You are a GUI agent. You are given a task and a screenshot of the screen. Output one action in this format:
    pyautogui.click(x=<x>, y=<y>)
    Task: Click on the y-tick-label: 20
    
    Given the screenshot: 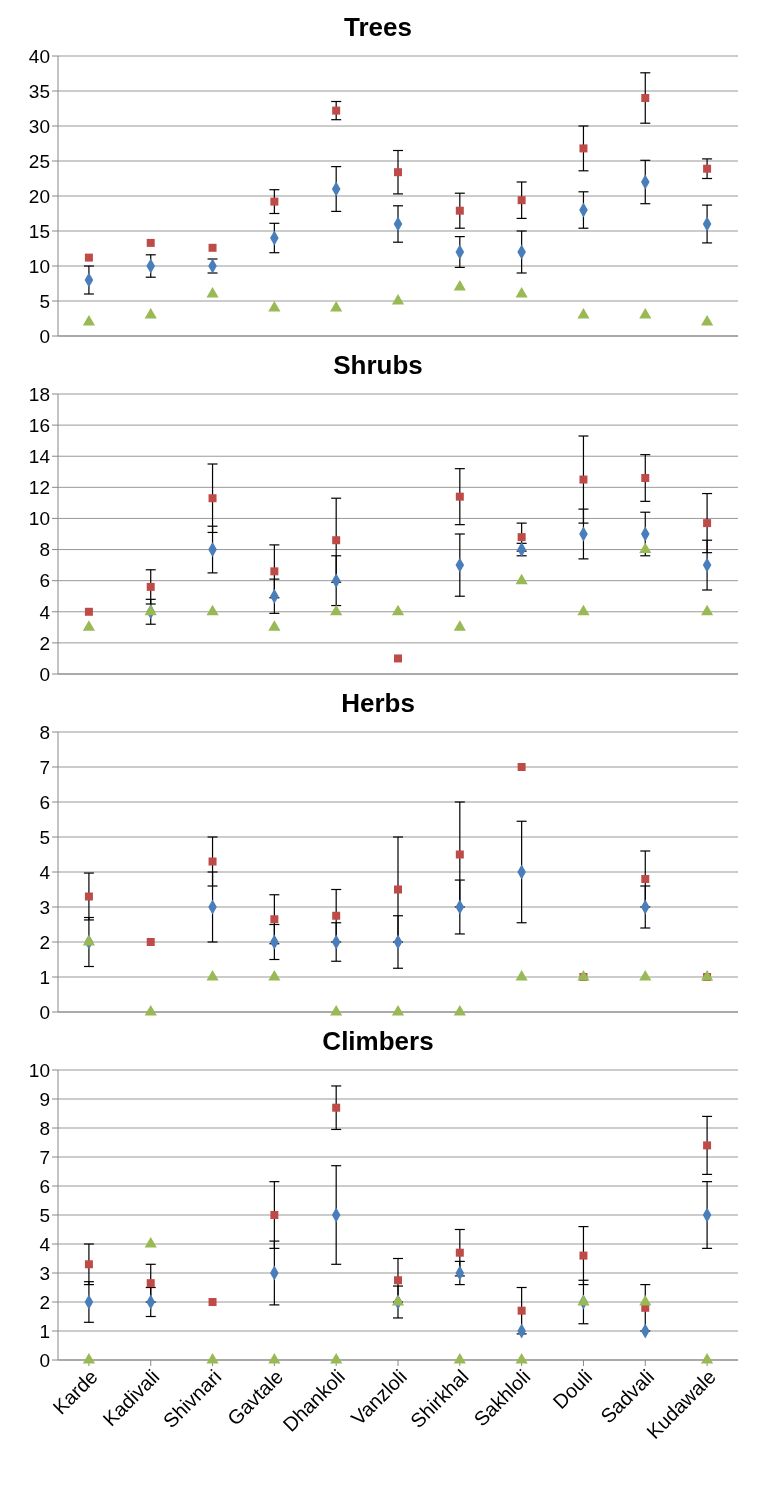 What is the action you would take?
    pyautogui.click(x=39, y=196)
    